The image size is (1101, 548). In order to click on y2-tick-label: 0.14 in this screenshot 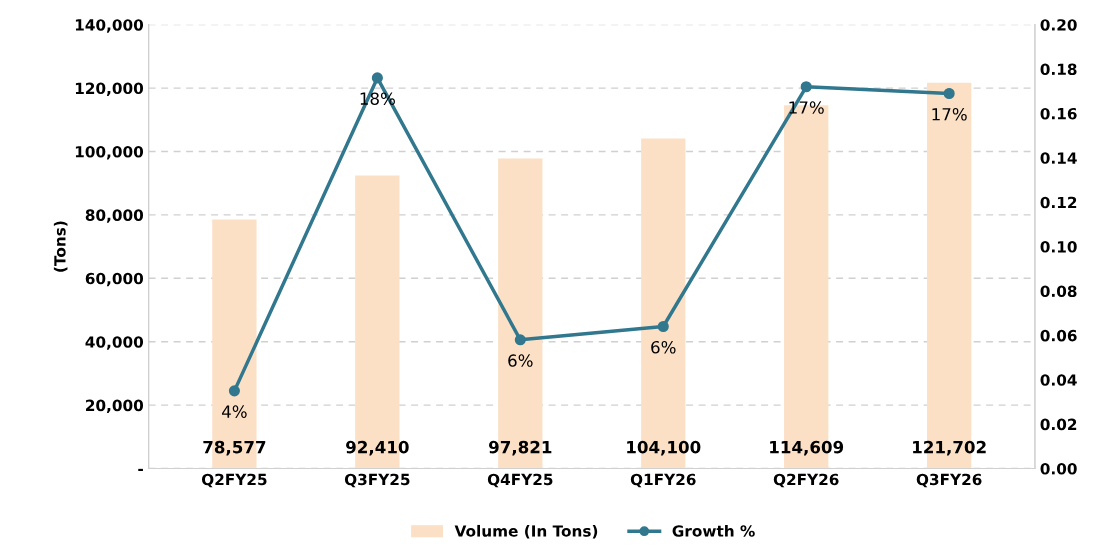, I will do `click(1058, 158)`.